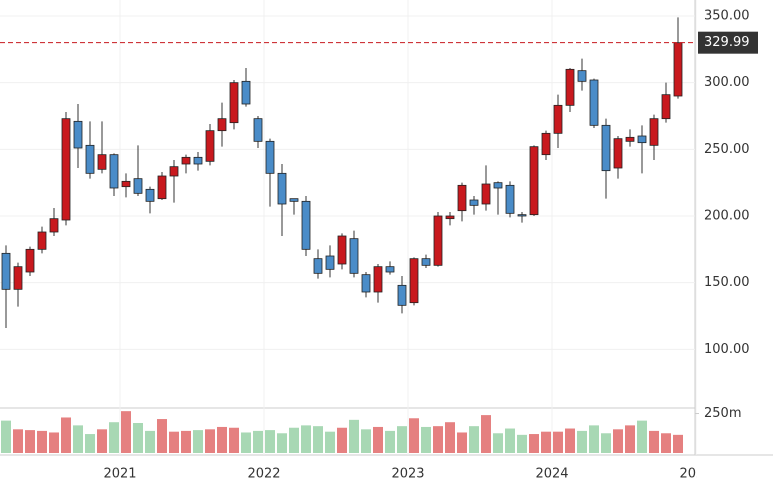 The height and width of the screenshot is (495, 773). Describe the element at coordinates (727, 282) in the screenshot. I see `y-tick-label: 150.00` at that location.